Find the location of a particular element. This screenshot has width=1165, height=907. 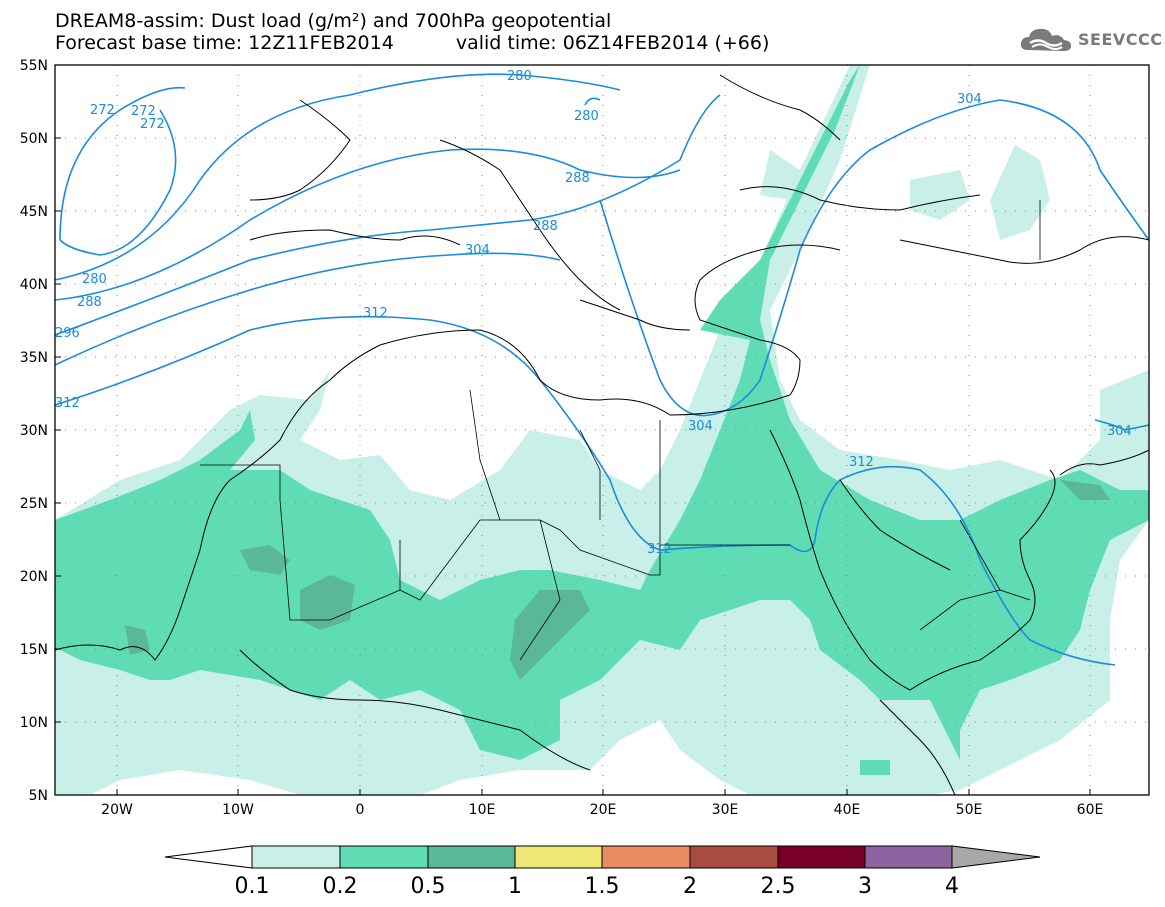

lat-label: 20N is located at coordinates (34, 577).